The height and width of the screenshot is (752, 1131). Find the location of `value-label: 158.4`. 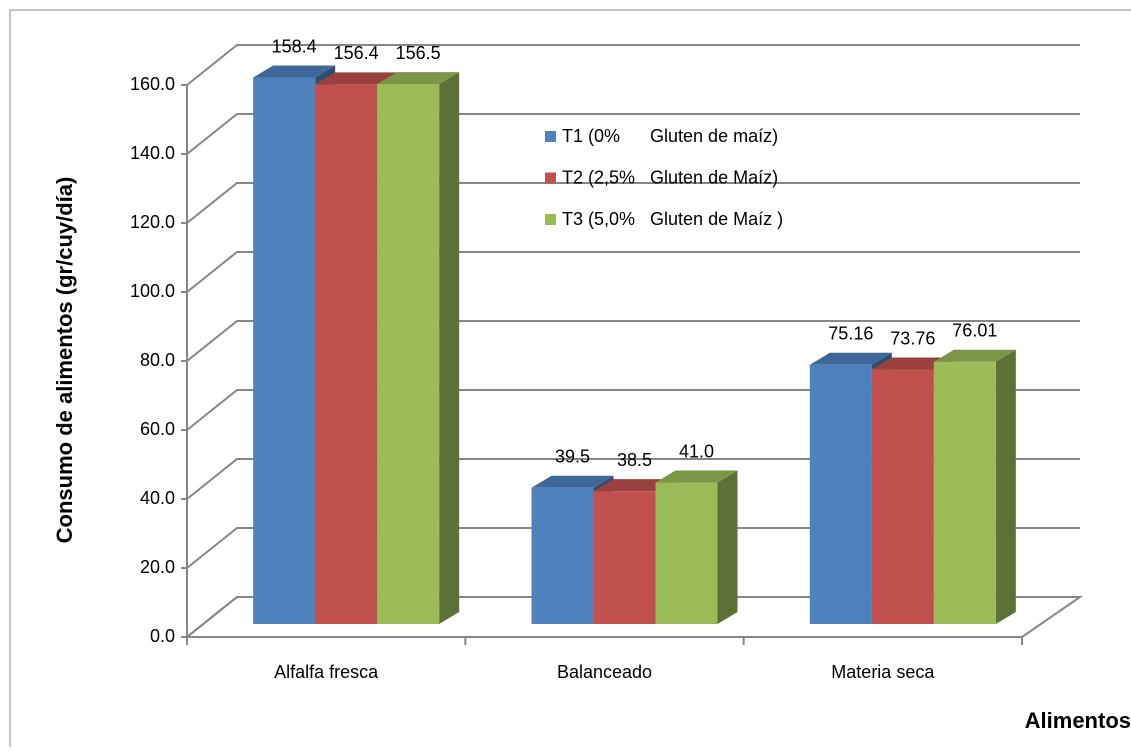

value-label: 158.4 is located at coordinates (294, 46).